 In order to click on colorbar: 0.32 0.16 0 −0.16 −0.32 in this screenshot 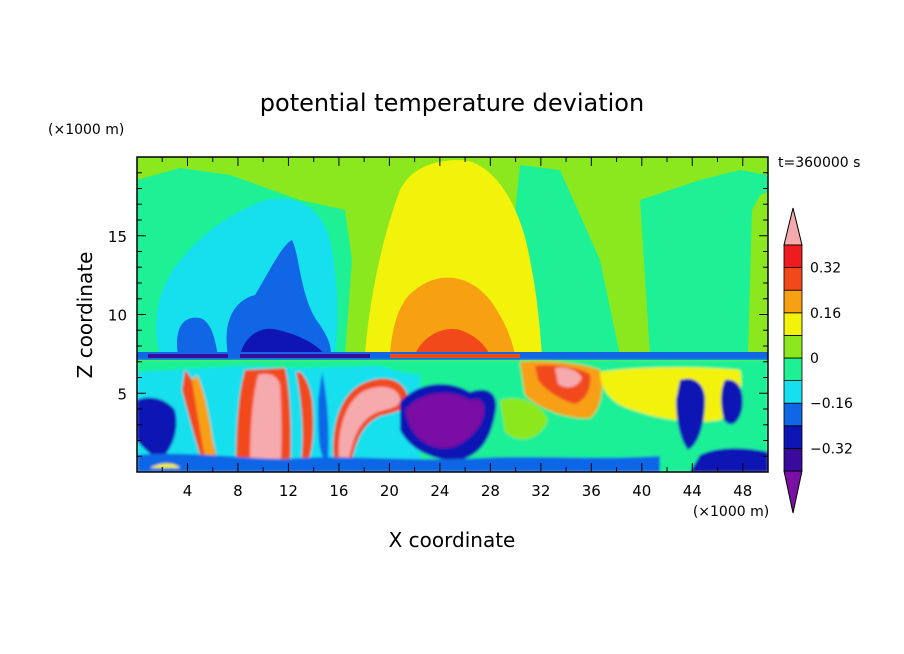, I will do `click(818, 360)`.